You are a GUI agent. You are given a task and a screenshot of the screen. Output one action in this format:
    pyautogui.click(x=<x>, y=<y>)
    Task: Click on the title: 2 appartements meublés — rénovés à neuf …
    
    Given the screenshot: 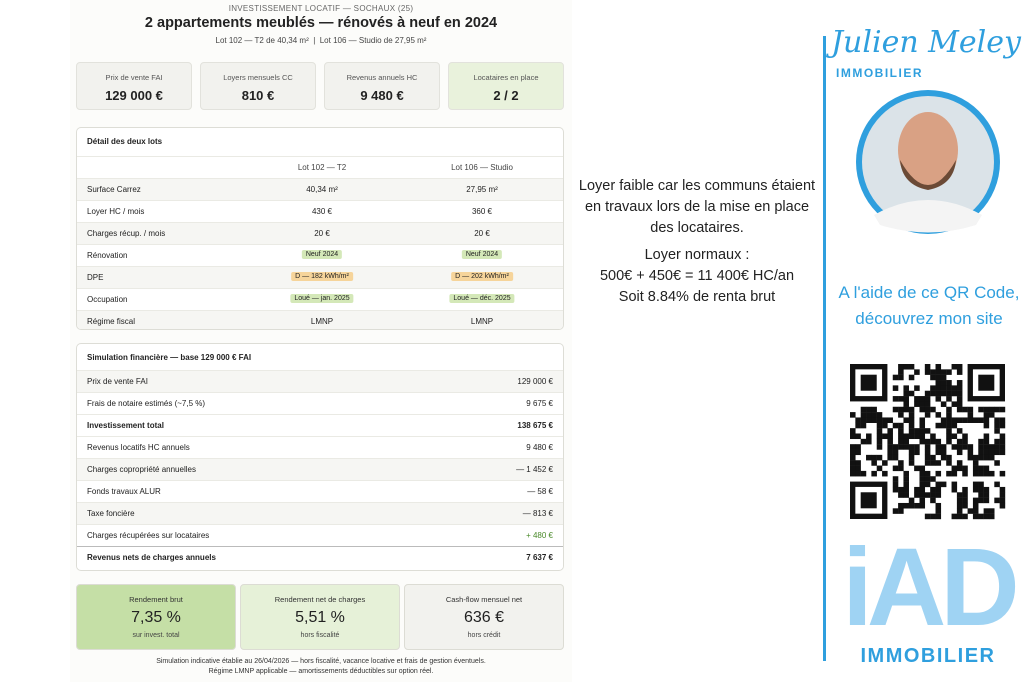 What is the action you would take?
    pyautogui.click(x=321, y=23)
    